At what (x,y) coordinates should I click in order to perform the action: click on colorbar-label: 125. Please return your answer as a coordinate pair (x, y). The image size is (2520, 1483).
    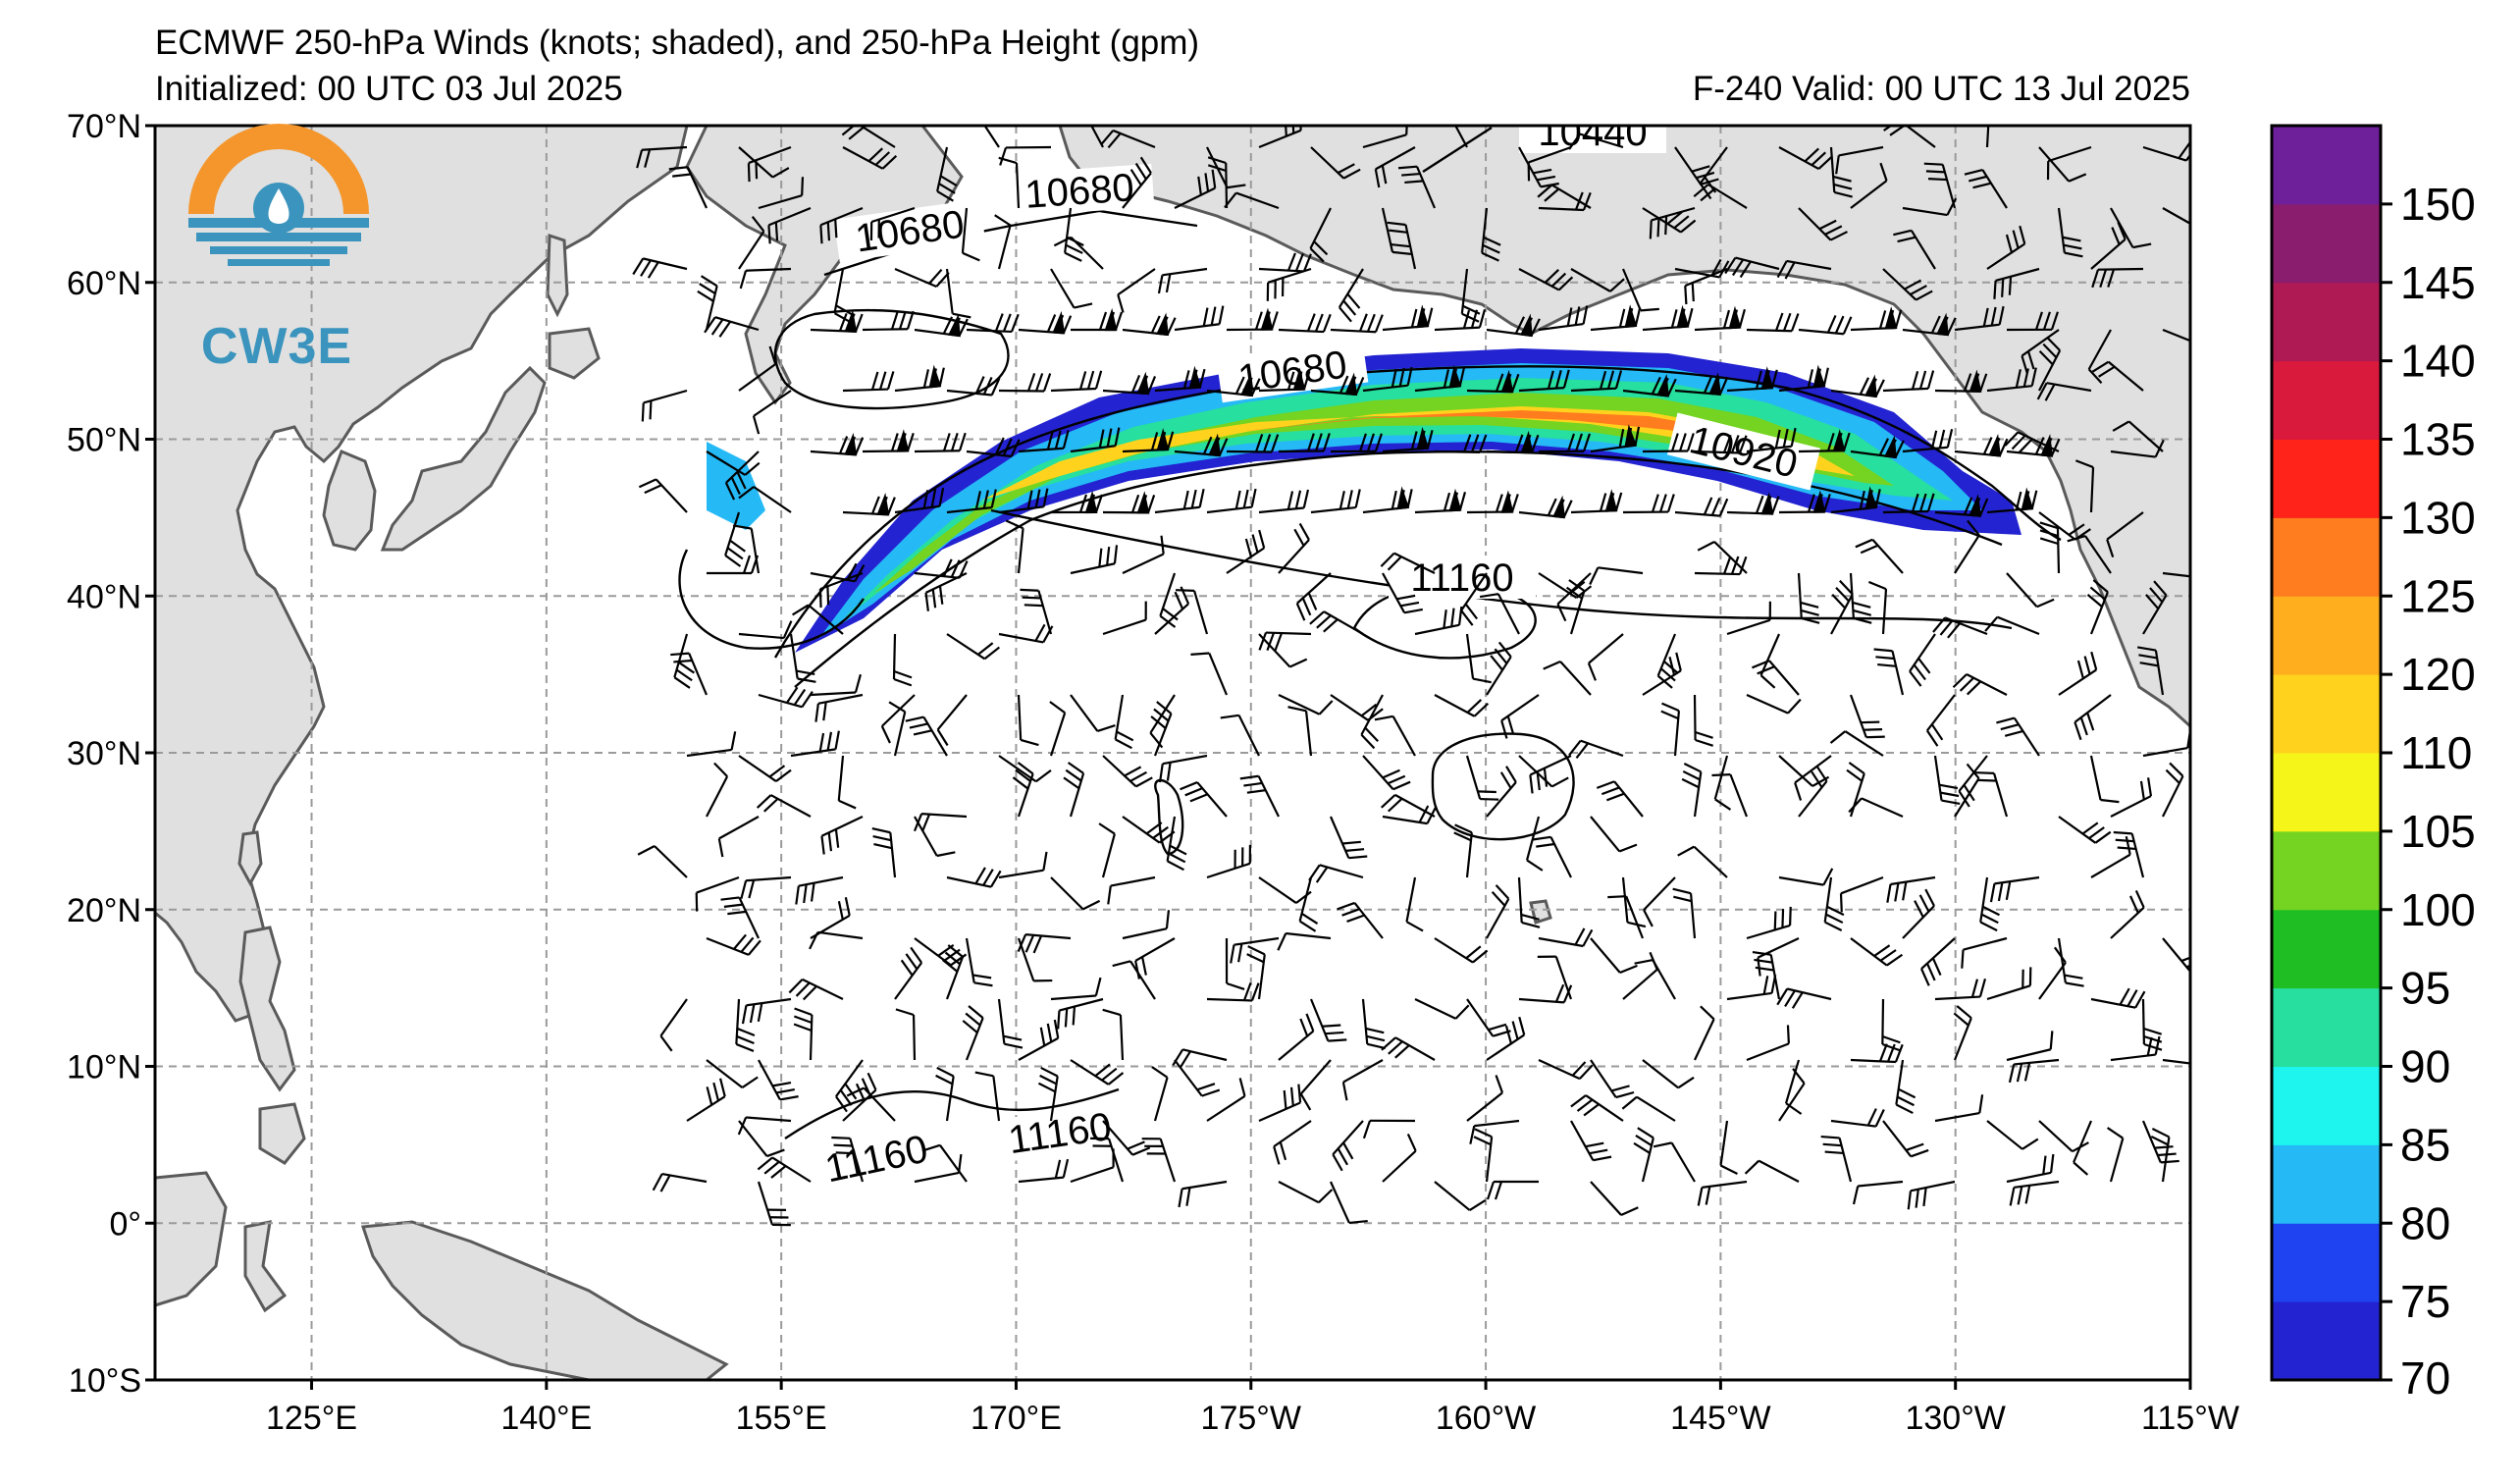
    Looking at the image, I should click on (2438, 596).